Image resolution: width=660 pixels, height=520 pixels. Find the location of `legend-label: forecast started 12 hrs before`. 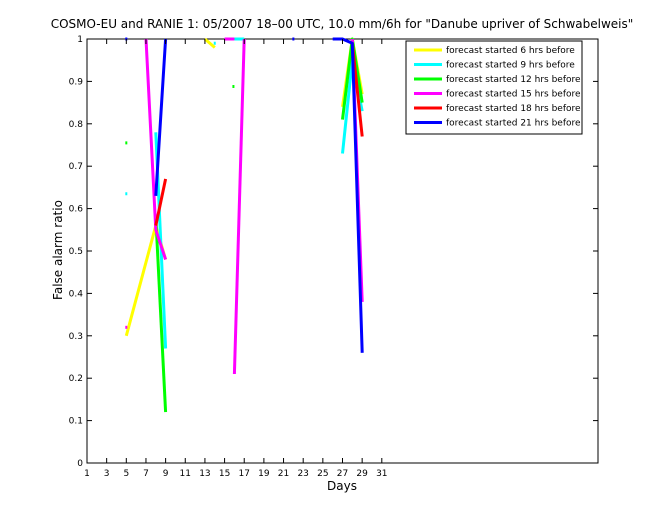

legend-label: forecast started 12 hrs before is located at coordinates (513, 80).